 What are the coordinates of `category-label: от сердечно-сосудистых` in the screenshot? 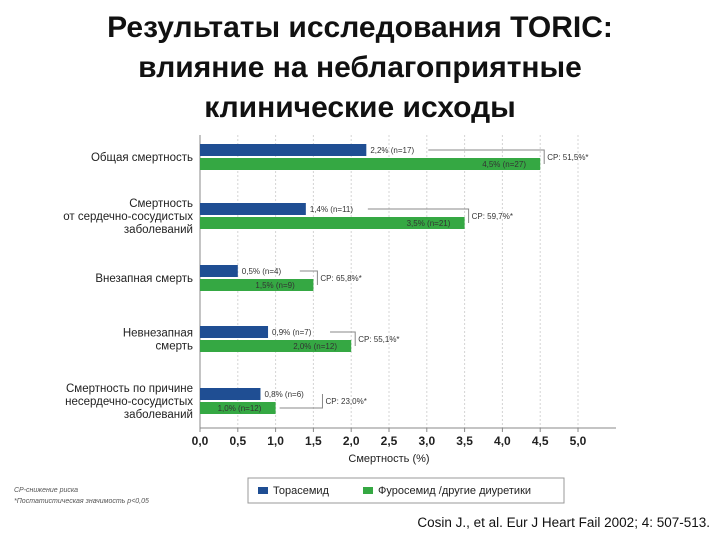 It's located at (128, 217).